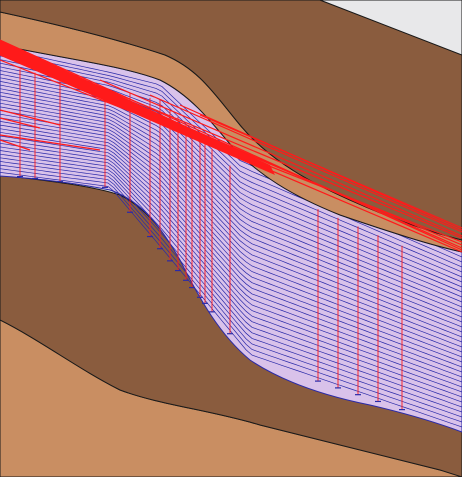 Image resolution: width=462 pixels, height=477 pixels. I want to click on top-right-background, so click(390, 28).